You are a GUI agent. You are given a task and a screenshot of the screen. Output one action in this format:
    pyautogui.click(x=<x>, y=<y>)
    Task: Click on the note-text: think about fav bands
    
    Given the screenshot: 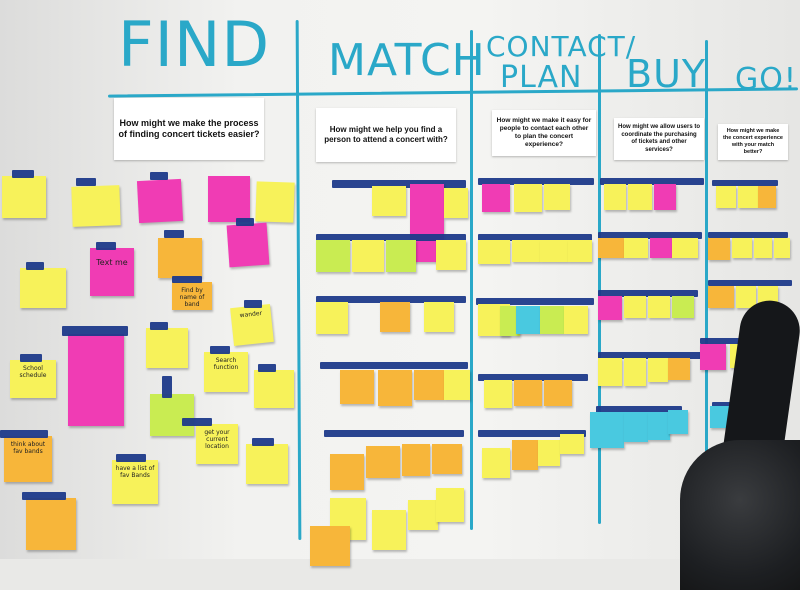 What is the action you would take?
    pyautogui.click(x=28, y=448)
    